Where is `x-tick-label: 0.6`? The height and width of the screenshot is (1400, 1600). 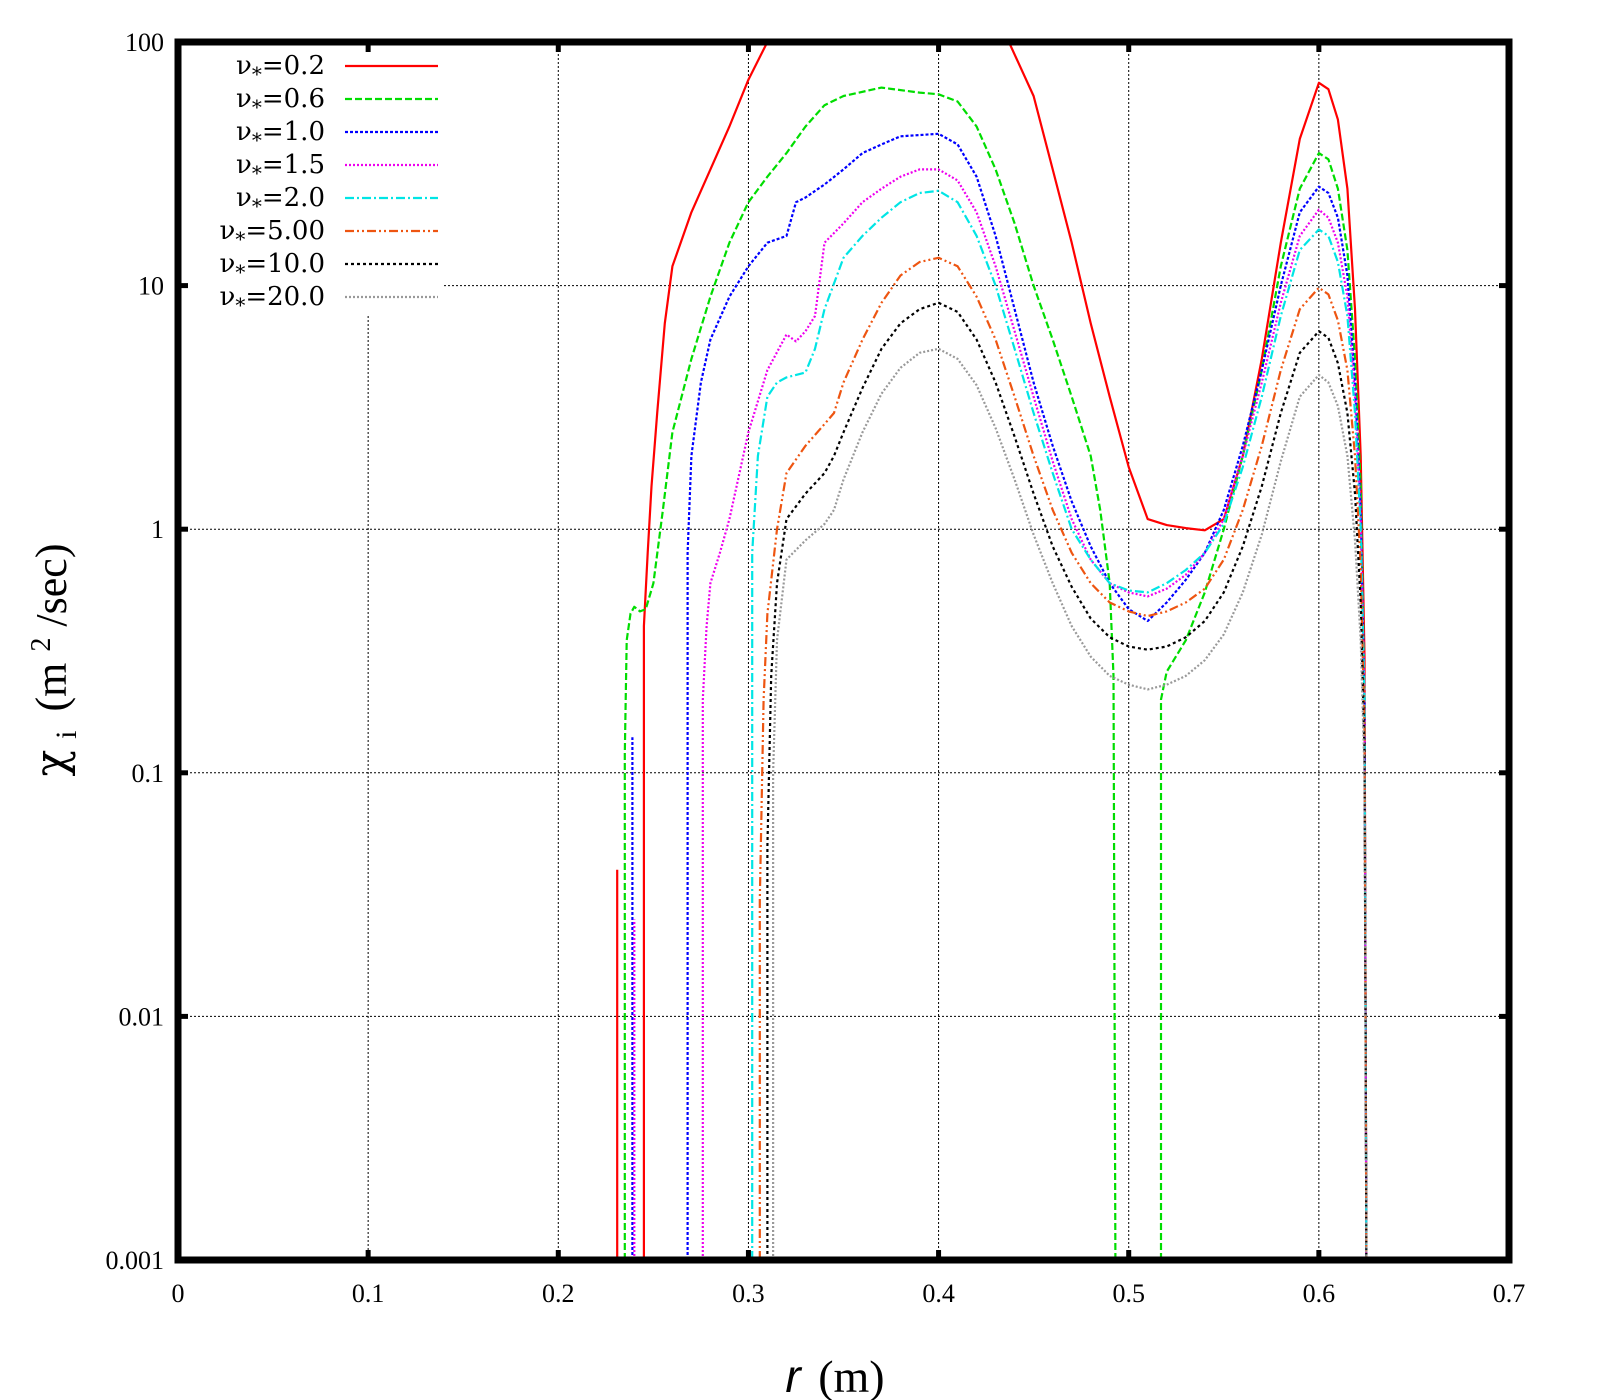
x-tick-label: 0.6 is located at coordinates (1319, 1293).